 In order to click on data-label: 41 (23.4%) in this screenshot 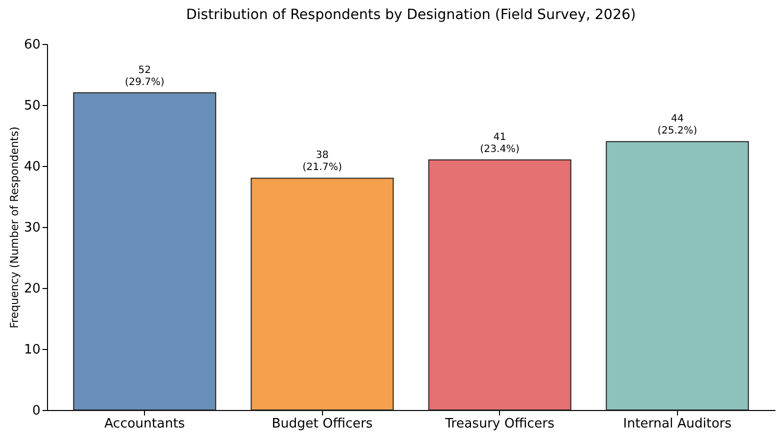, I will do `click(500, 143)`.